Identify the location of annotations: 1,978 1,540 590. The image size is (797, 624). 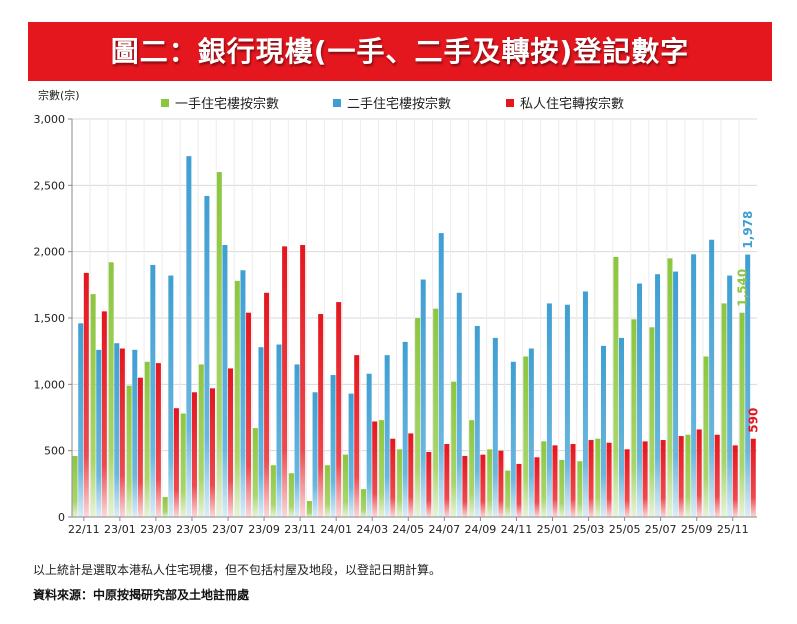
(747, 322).